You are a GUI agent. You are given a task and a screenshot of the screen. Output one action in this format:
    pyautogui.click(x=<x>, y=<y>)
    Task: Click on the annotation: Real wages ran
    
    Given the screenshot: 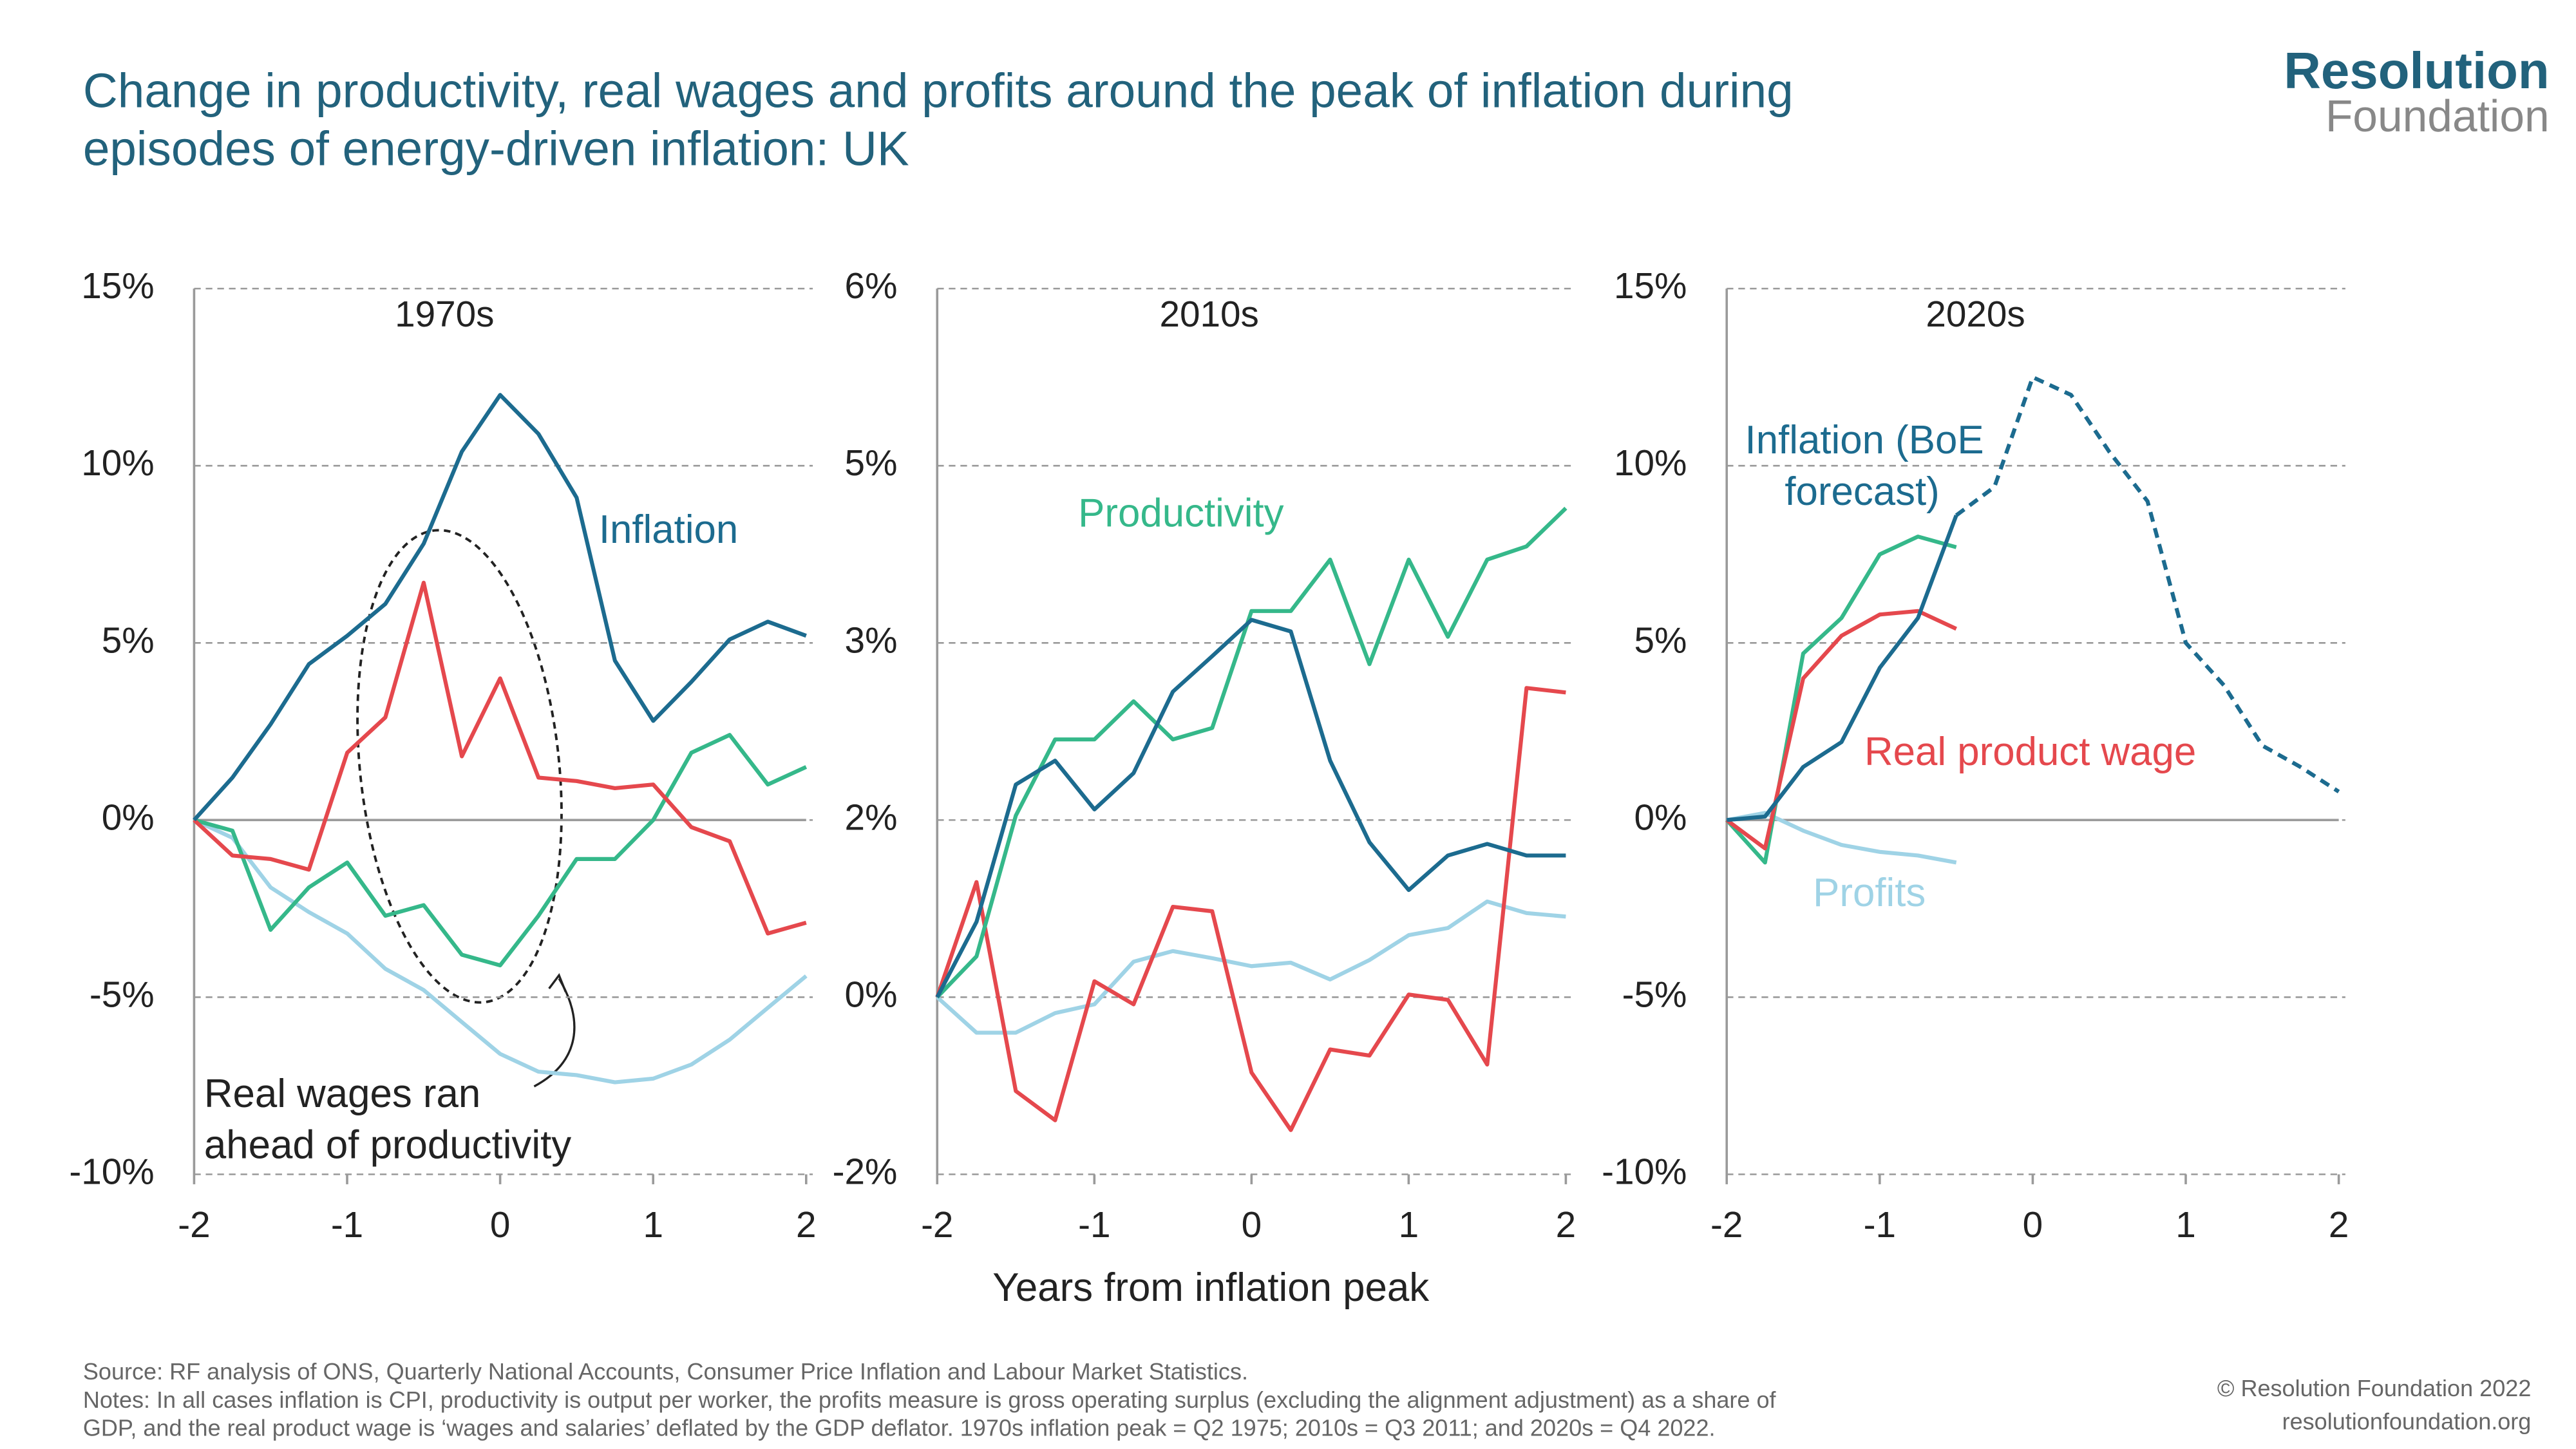 What is the action you would take?
    pyautogui.click(x=342, y=1094)
    